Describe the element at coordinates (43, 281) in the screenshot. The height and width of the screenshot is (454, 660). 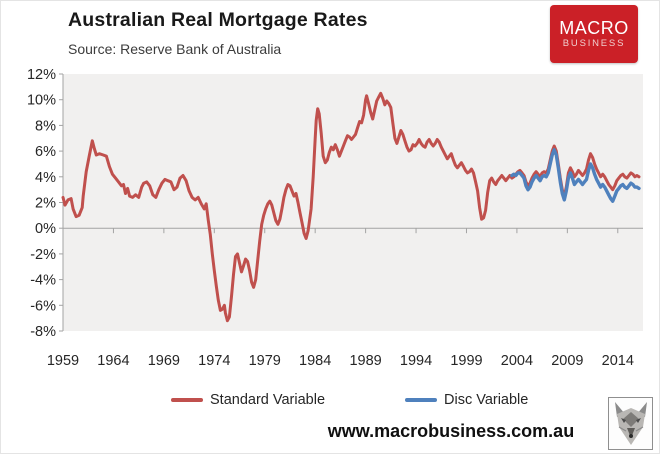
I see `y-axis-label: -4%` at that location.